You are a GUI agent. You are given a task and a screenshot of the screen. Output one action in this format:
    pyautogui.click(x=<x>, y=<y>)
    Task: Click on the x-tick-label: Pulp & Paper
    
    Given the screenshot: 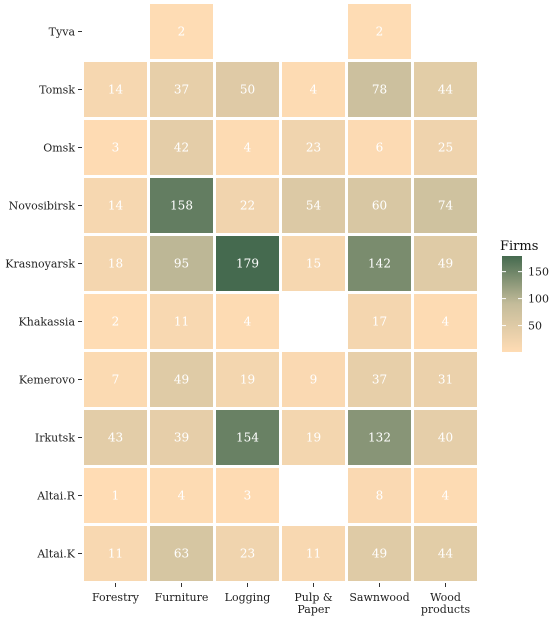 What is the action you would take?
    pyautogui.click(x=313, y=603)
    